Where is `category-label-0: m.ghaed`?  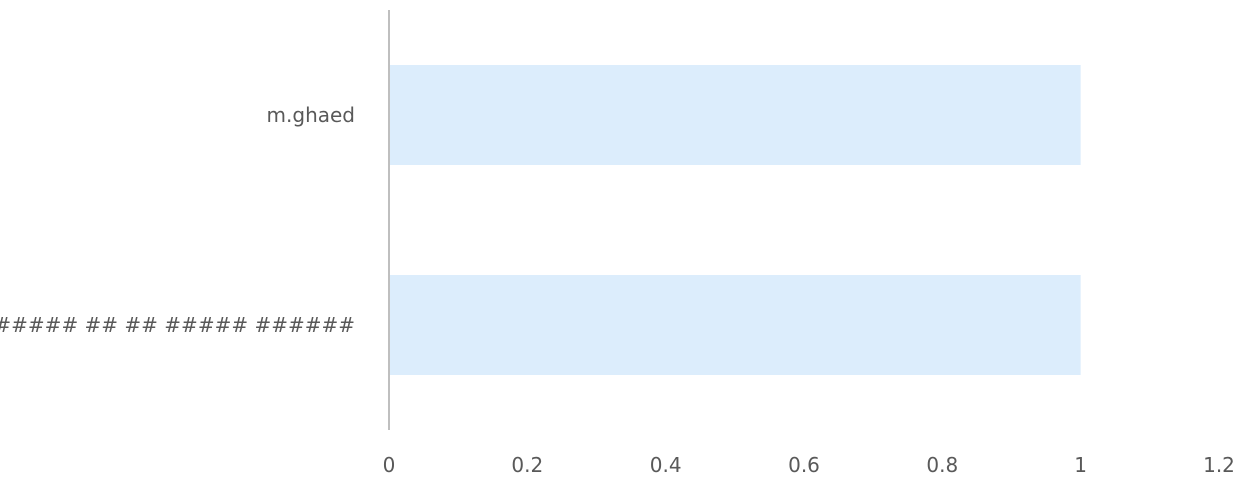 category-label-0: m.ghaed is located at coordinates (311, 115).